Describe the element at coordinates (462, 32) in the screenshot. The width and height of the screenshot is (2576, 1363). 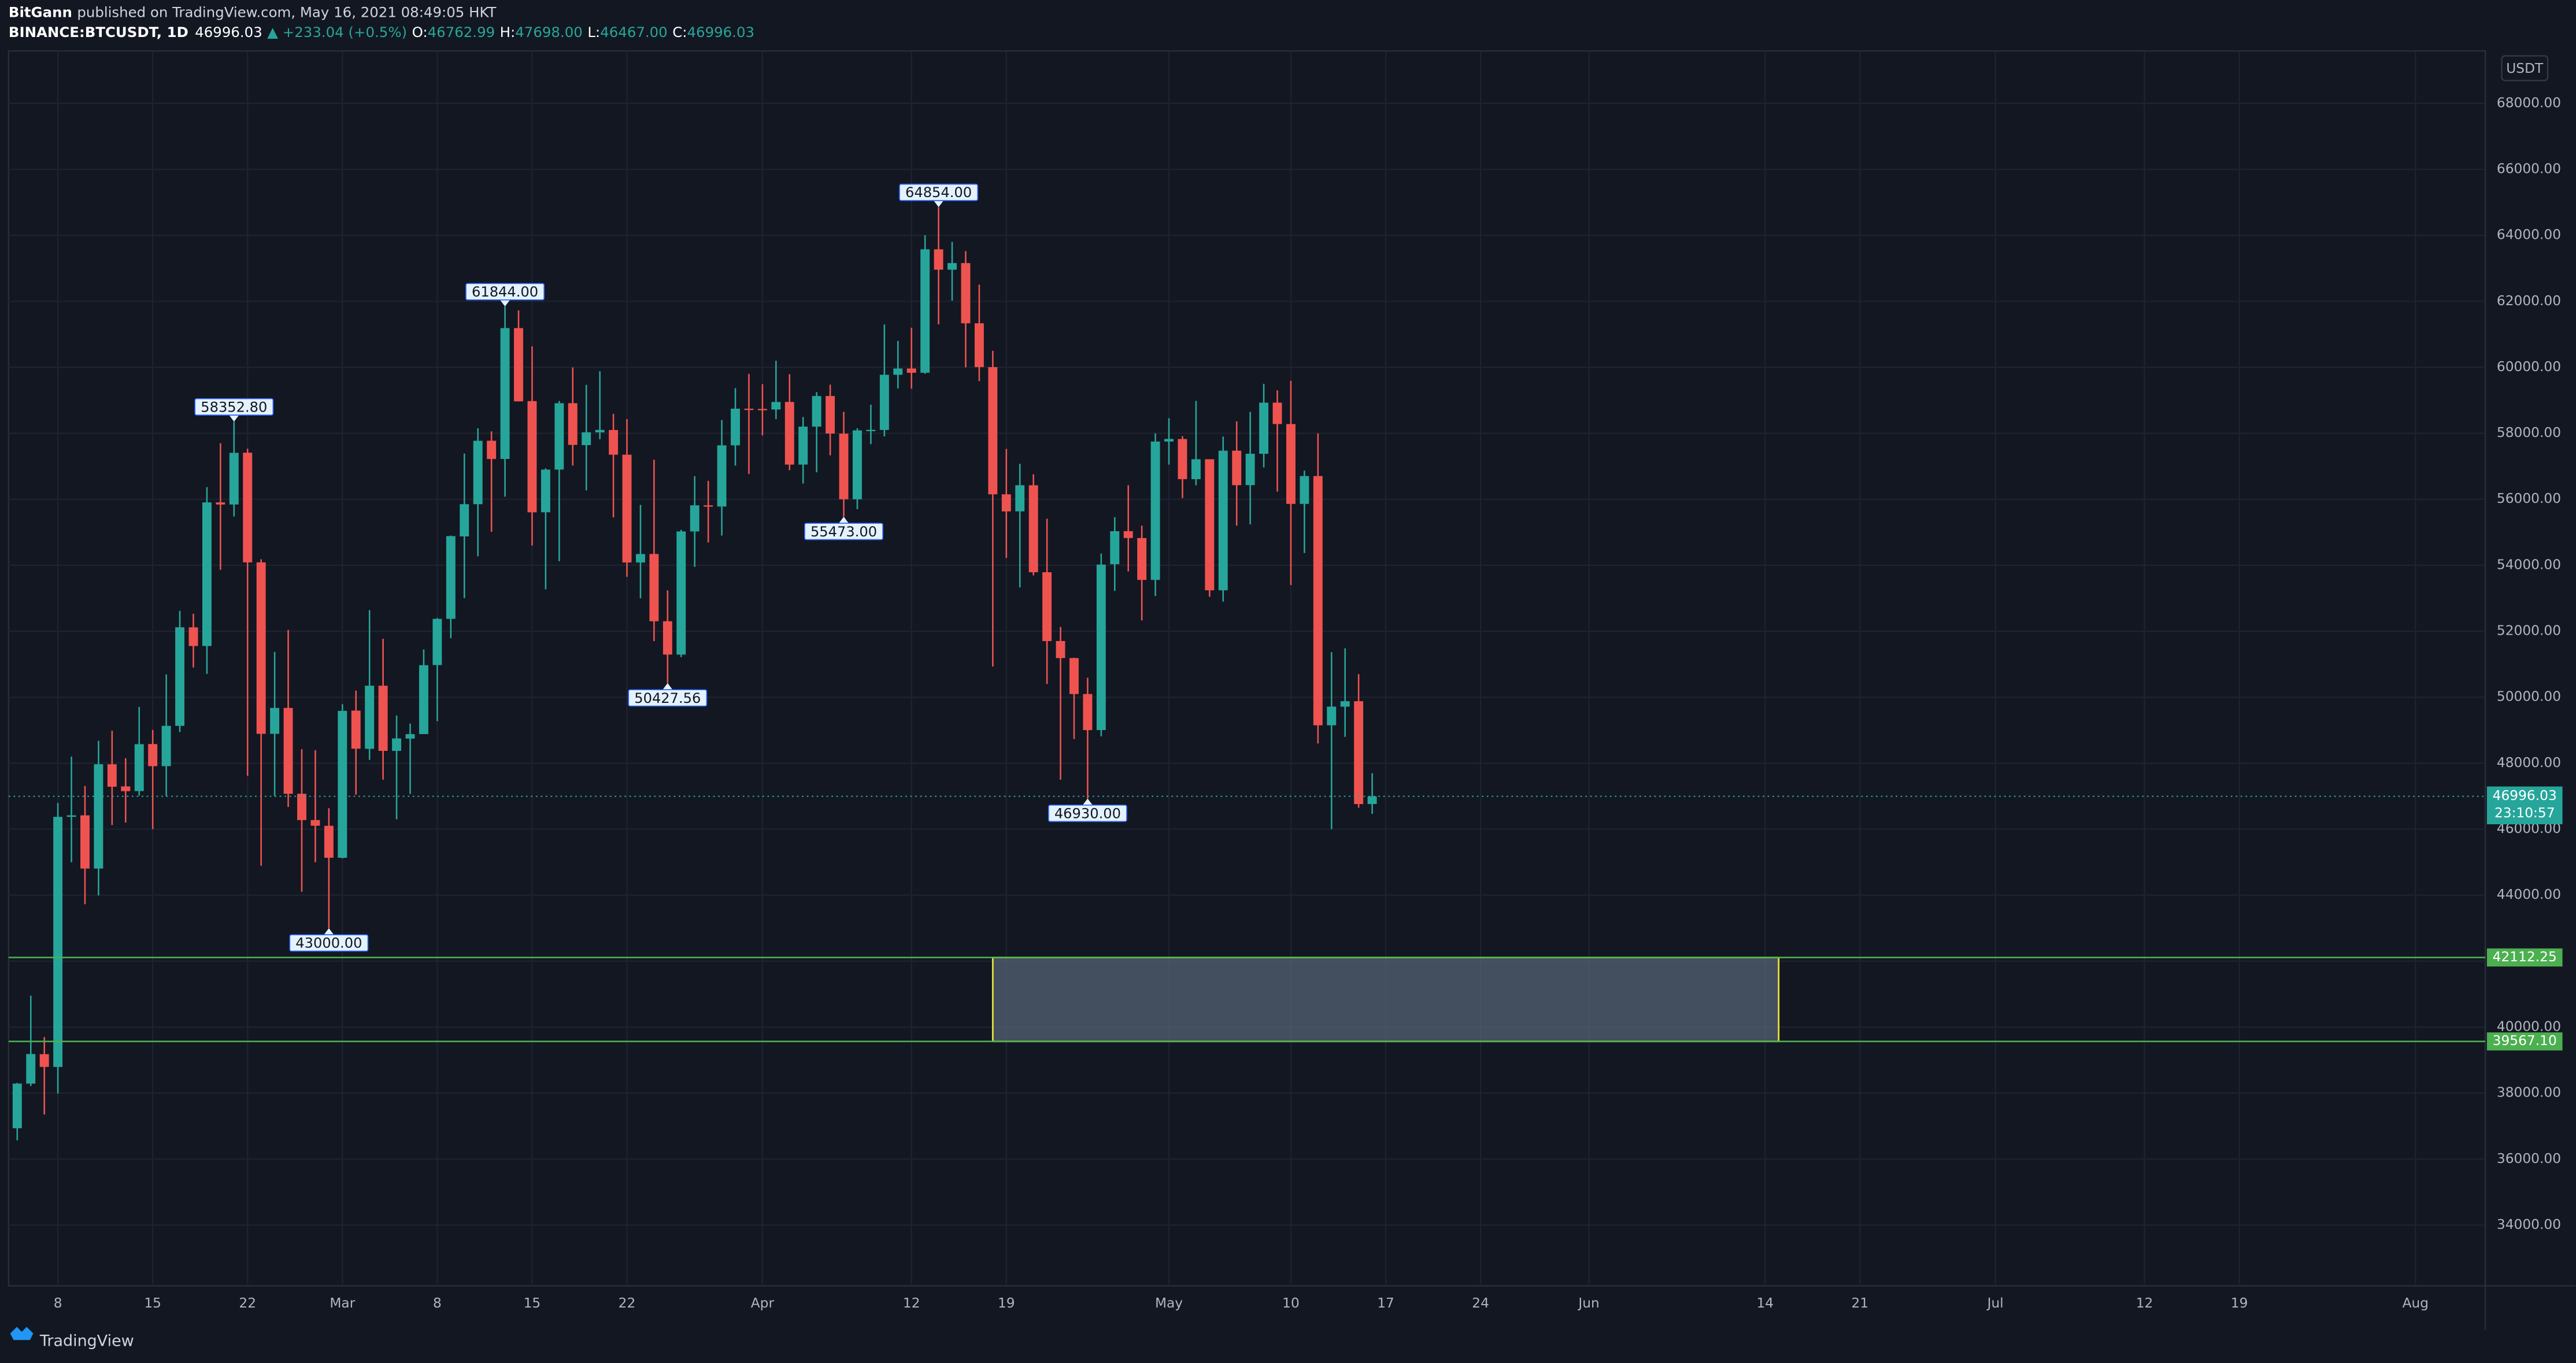
I see `ohlc-value: 46762.99` at that location.